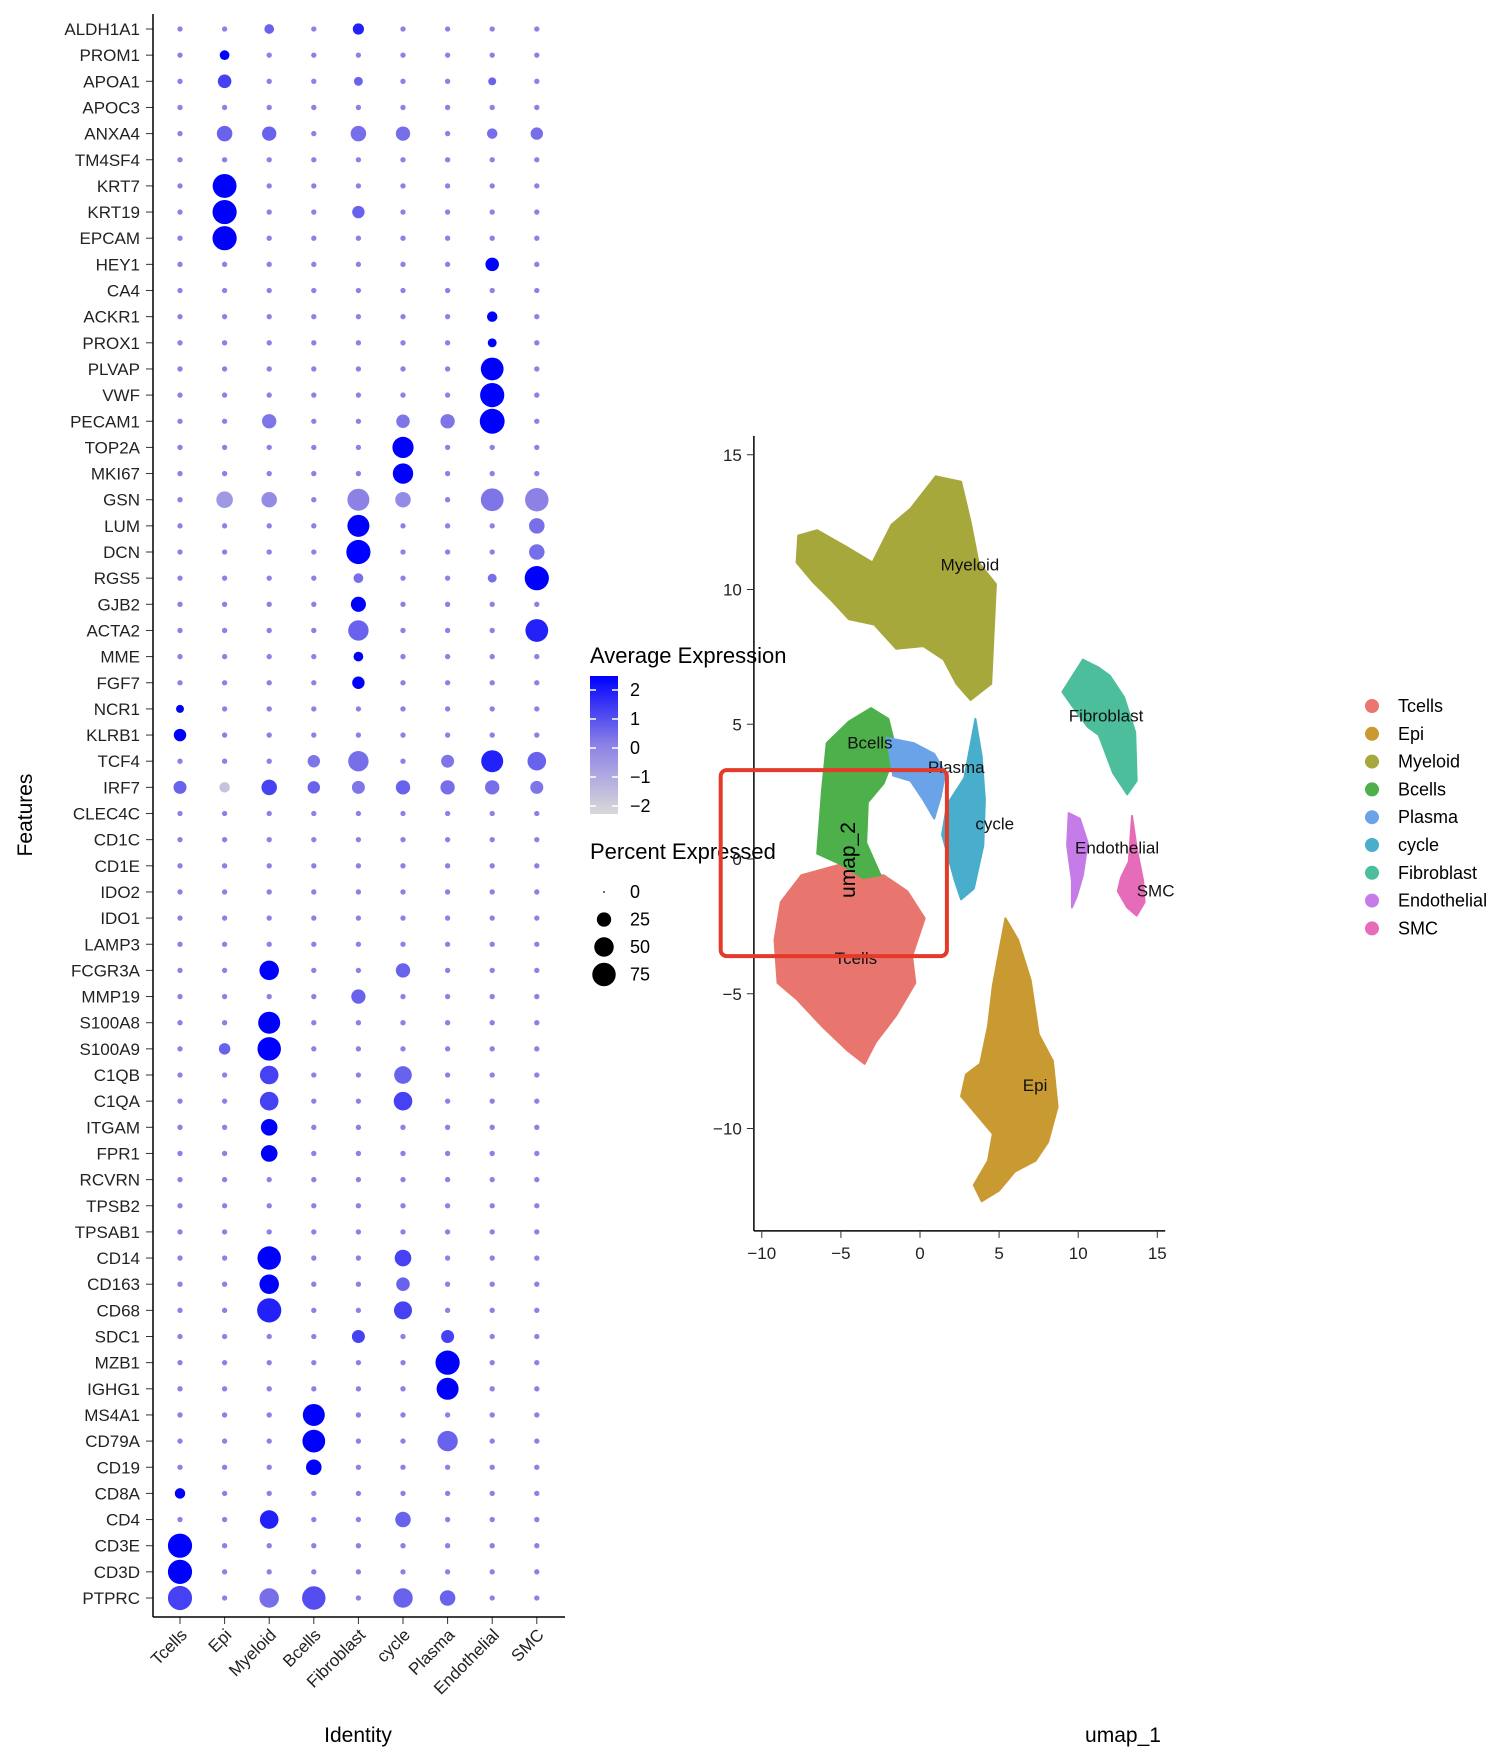 The image size is (1500, 1755). Describe the element at coordinates (120, 918) in the screenshot. I see `feature-label: IDO1` at that location.